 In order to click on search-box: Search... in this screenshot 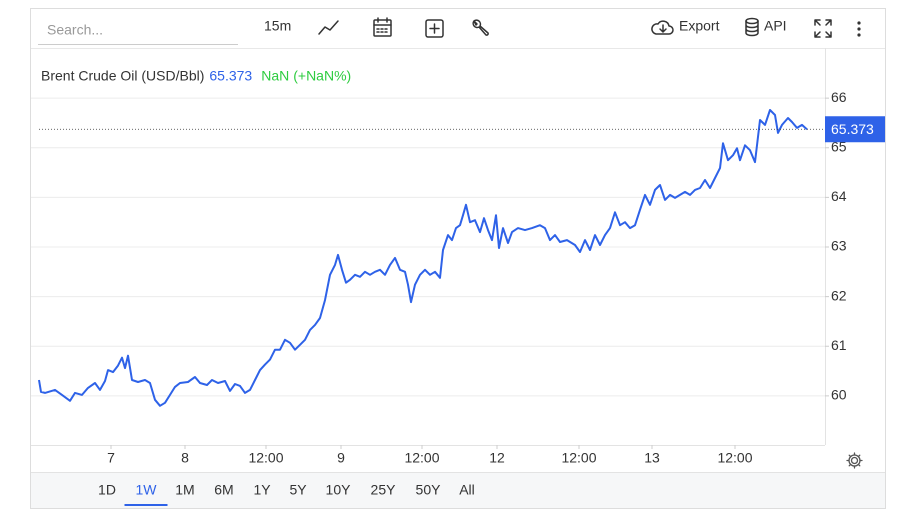, I will do `click(138, 33)`.